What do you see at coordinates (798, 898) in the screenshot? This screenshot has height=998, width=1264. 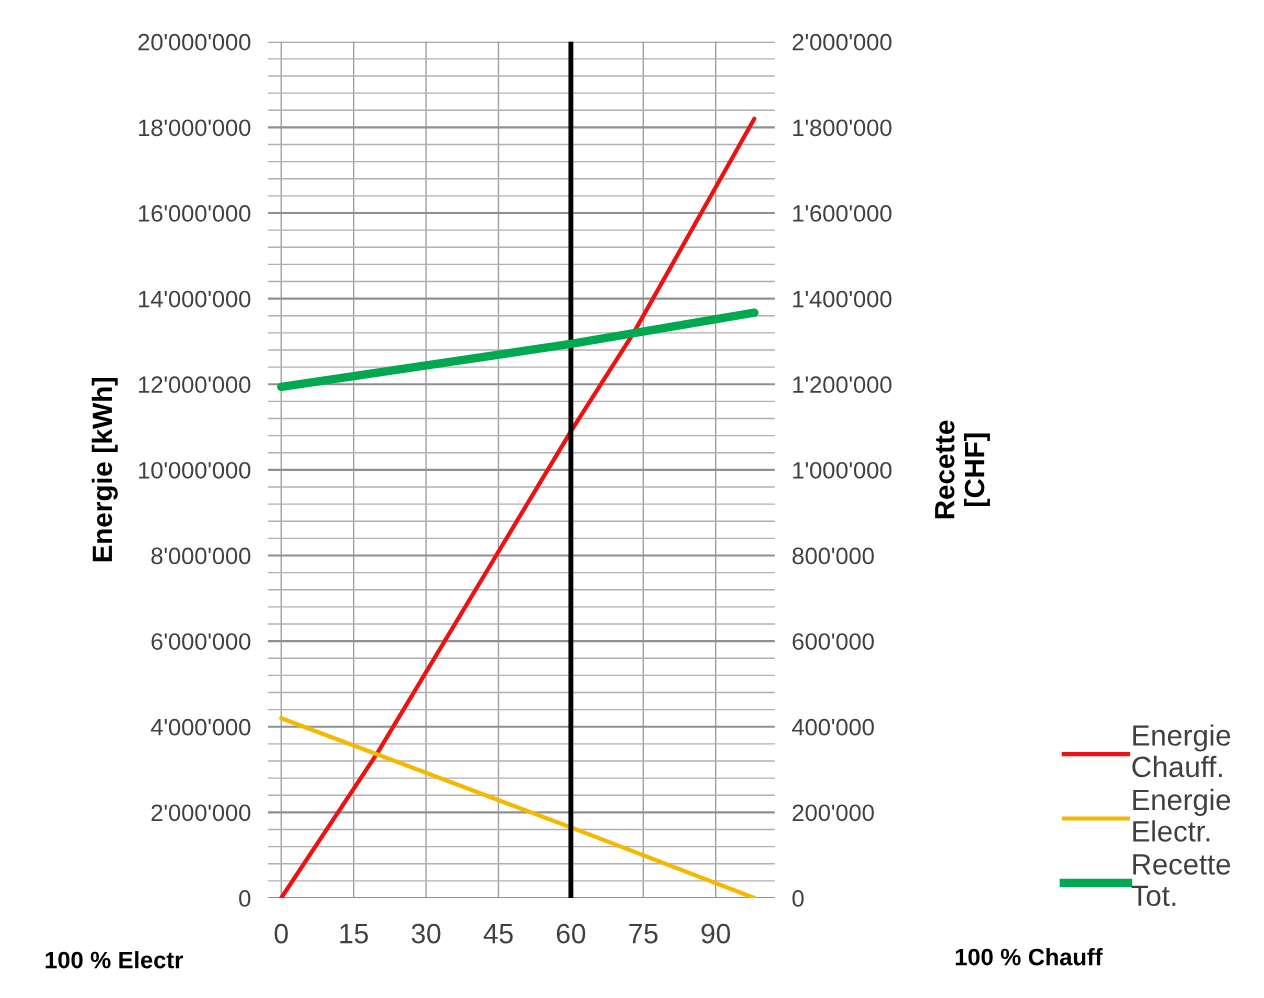 I see `y2-tick-label: 0` at bounding box center [798, 898].